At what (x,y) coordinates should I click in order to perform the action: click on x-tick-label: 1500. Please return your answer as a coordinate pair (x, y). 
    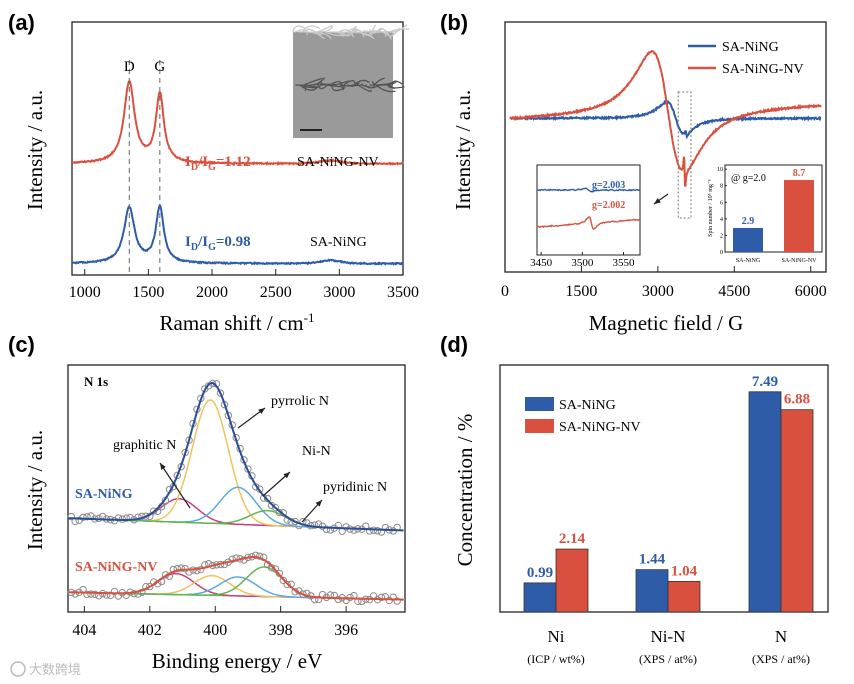
    Looking at the image, I should click on (581, 291).